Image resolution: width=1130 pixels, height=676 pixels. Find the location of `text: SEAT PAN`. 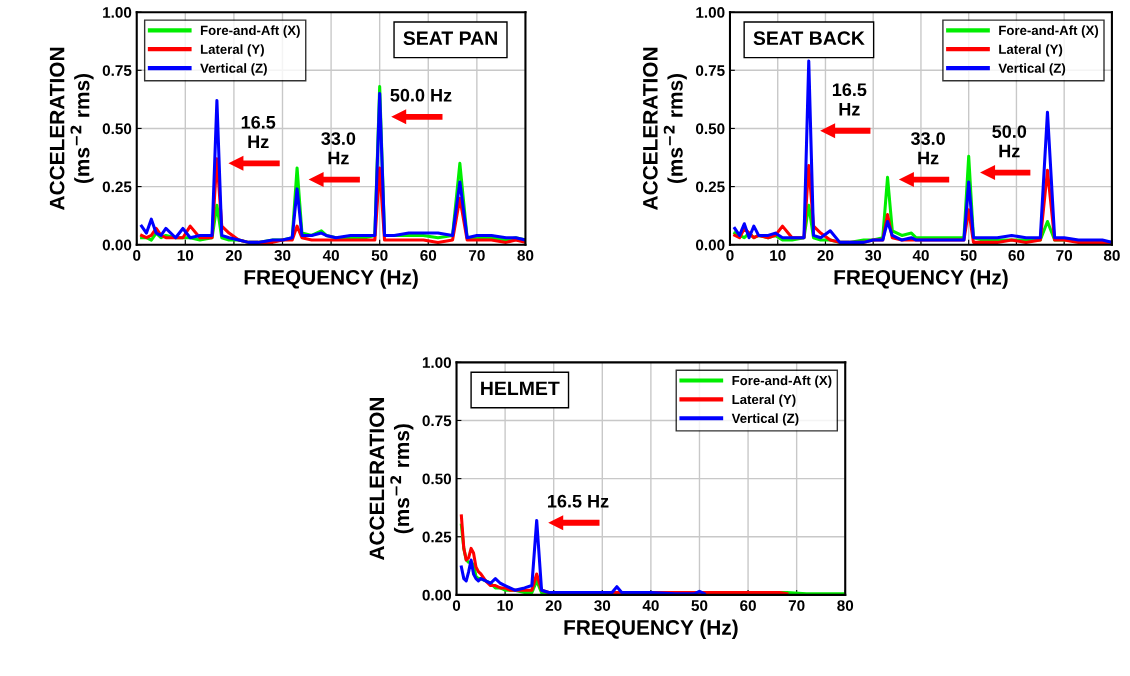

text: SEAT PAN is located at coordinates (450, 38).